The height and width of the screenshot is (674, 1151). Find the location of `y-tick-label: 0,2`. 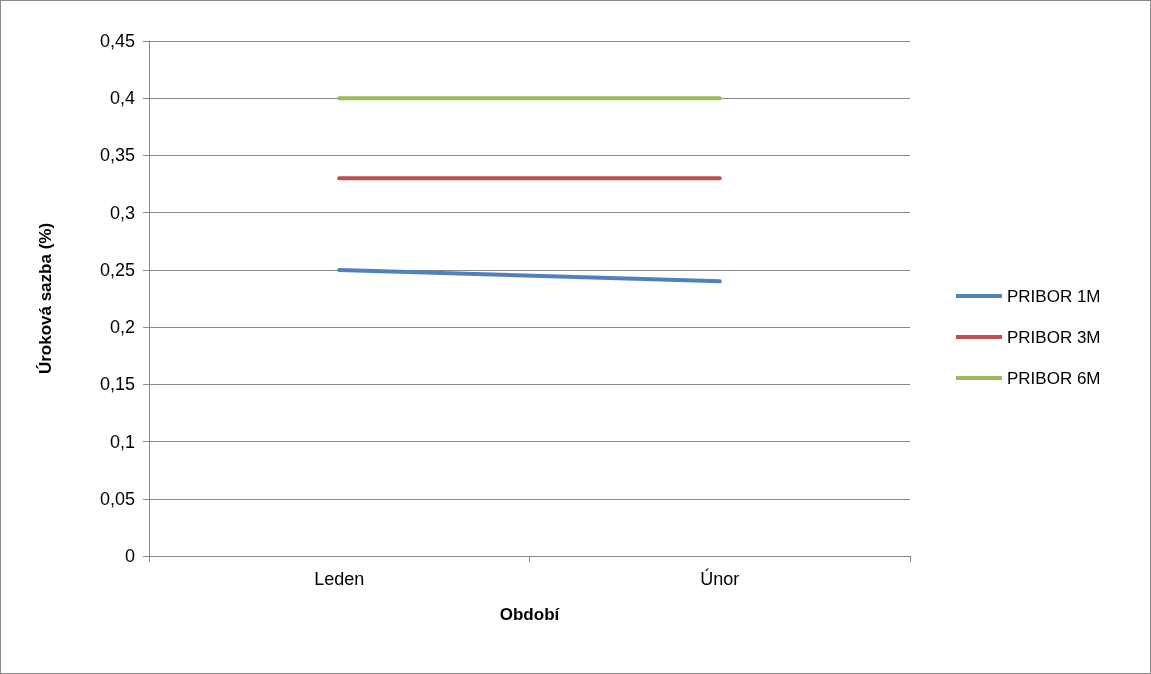

y-tick-label: 0,2 is located at coordinates (122, 327).